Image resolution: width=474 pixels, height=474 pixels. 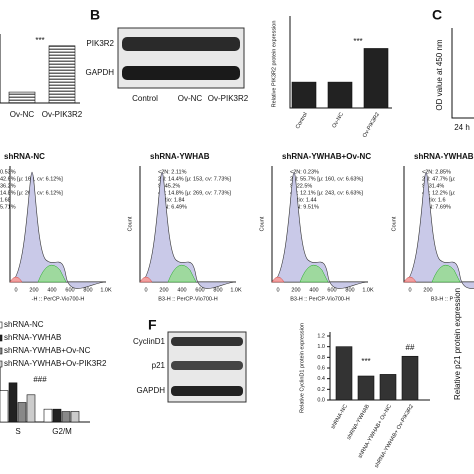 What do you see at coordinates (171, 200) in the screenshot?
I see `stat: Ratio: 1.84` at bounding box center [171, 200].